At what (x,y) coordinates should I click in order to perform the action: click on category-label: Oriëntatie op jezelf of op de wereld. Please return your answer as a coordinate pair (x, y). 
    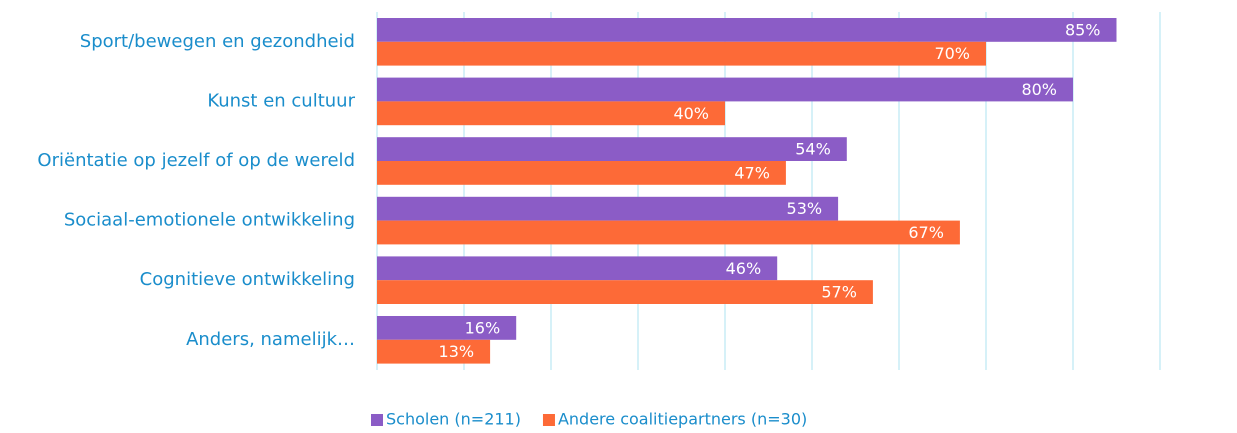
    Looking at the image, I should click on (196, 160).